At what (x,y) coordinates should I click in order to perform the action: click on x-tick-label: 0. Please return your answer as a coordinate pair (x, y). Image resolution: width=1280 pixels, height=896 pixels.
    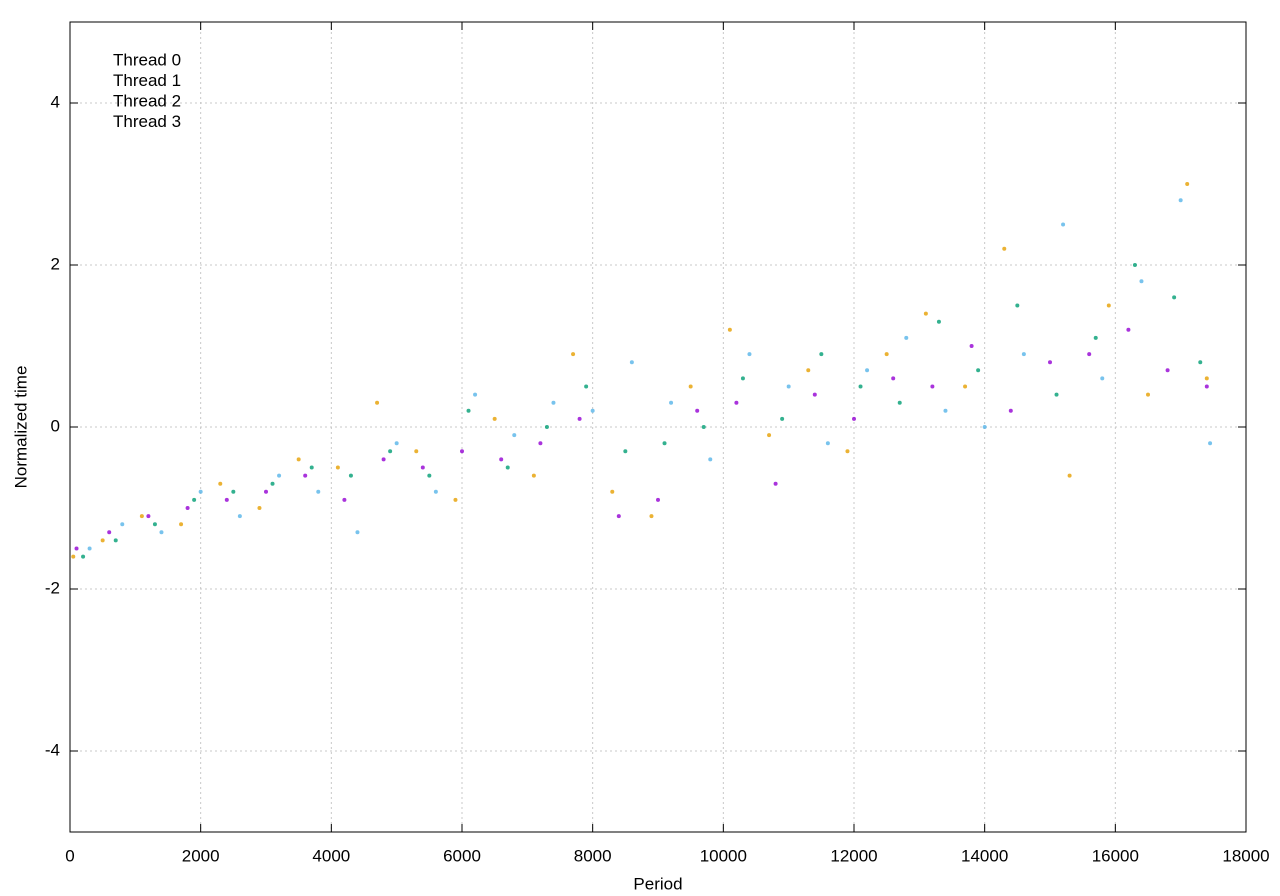
    Looking at the image, I should click on (69, 855).